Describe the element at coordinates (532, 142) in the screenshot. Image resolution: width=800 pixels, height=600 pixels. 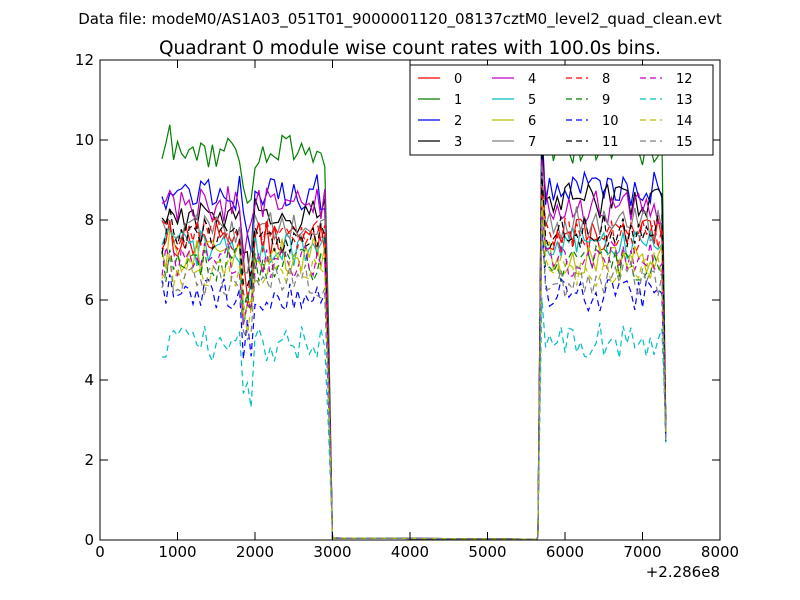
I see `legend-label-7: 7` at that location.